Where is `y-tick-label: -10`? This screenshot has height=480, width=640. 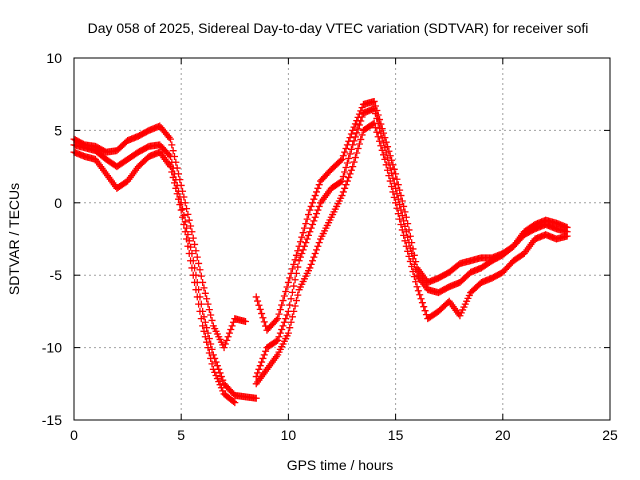 y-tick-label: -10 is located at coordinates (52, 348).